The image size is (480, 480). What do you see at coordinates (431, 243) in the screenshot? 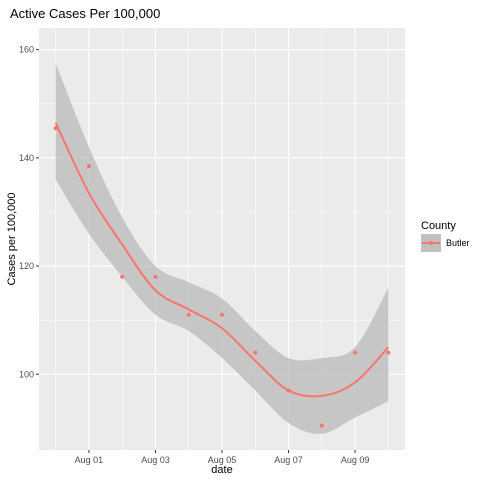
I see `legend-key-point` at bounding box center [431, 243].